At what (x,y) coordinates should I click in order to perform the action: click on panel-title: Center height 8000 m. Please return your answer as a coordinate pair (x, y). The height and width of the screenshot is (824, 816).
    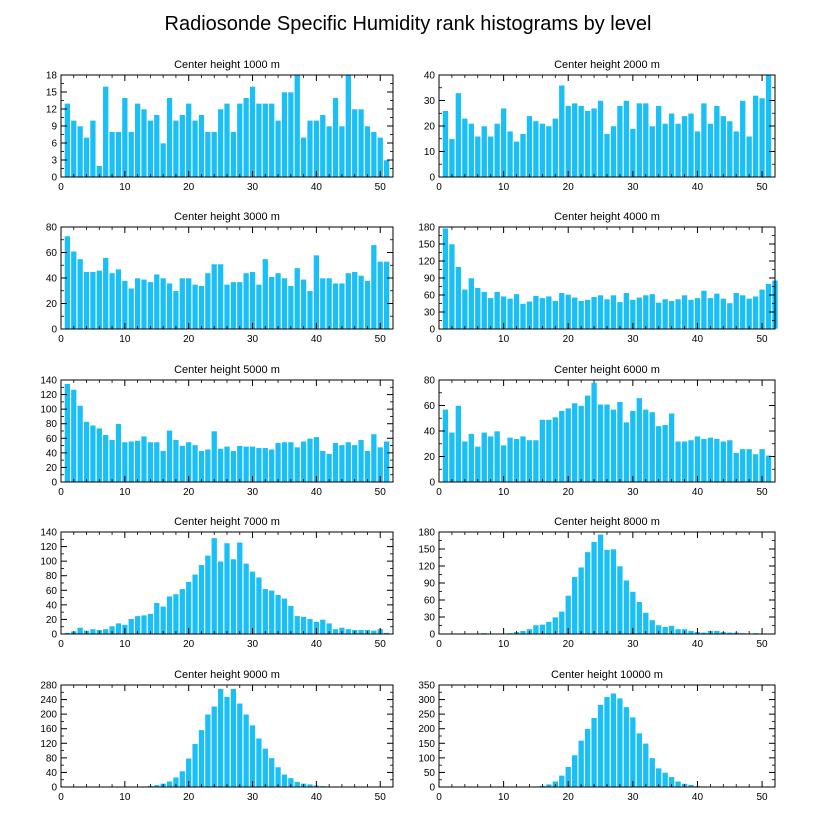
    Looking at the image, I should click on (607, 522).